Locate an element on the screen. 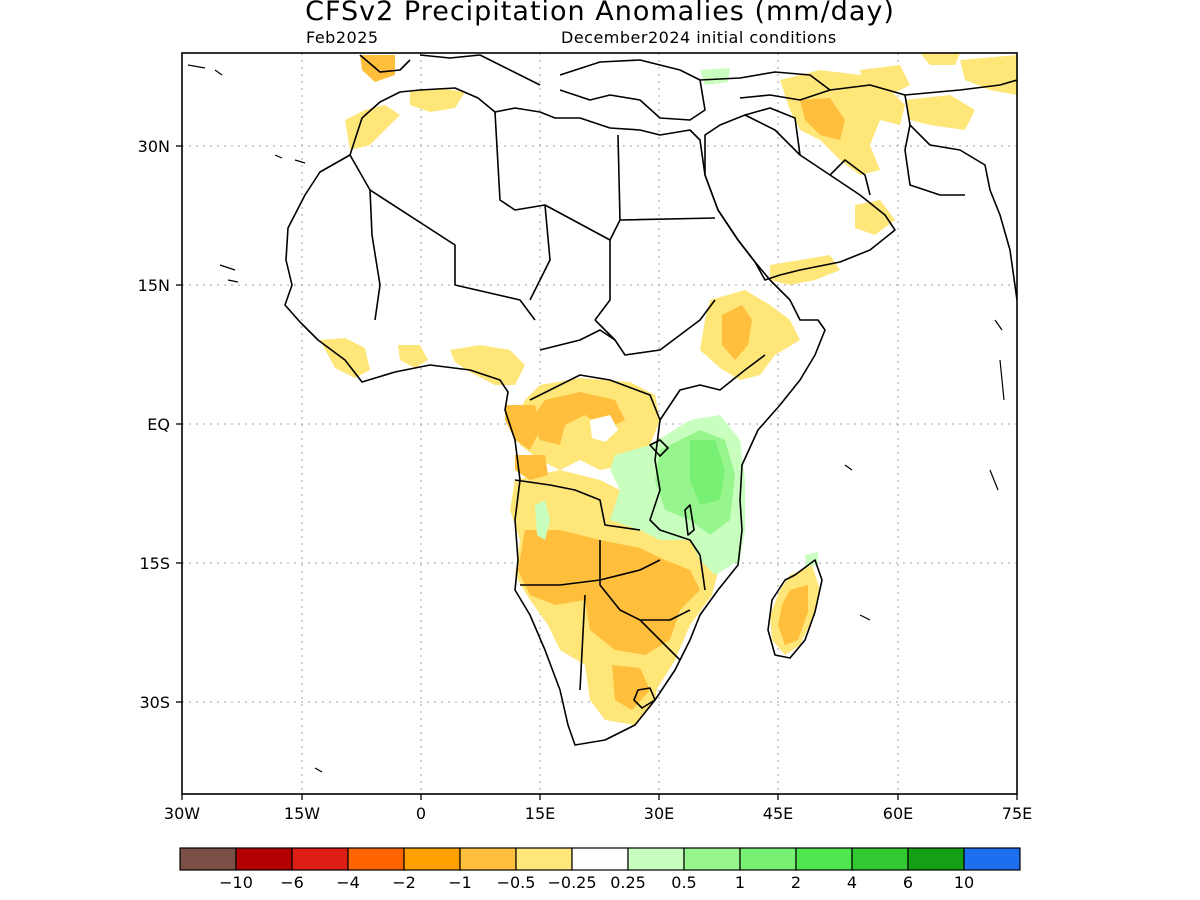 The width and height of the screenshot is (1200, 900). colorbar: −10 −6 −4 −2 −1 −0.5 −0.25 0.25 0.5 1 2 4 6 10 is located at coordinates (600, 869).